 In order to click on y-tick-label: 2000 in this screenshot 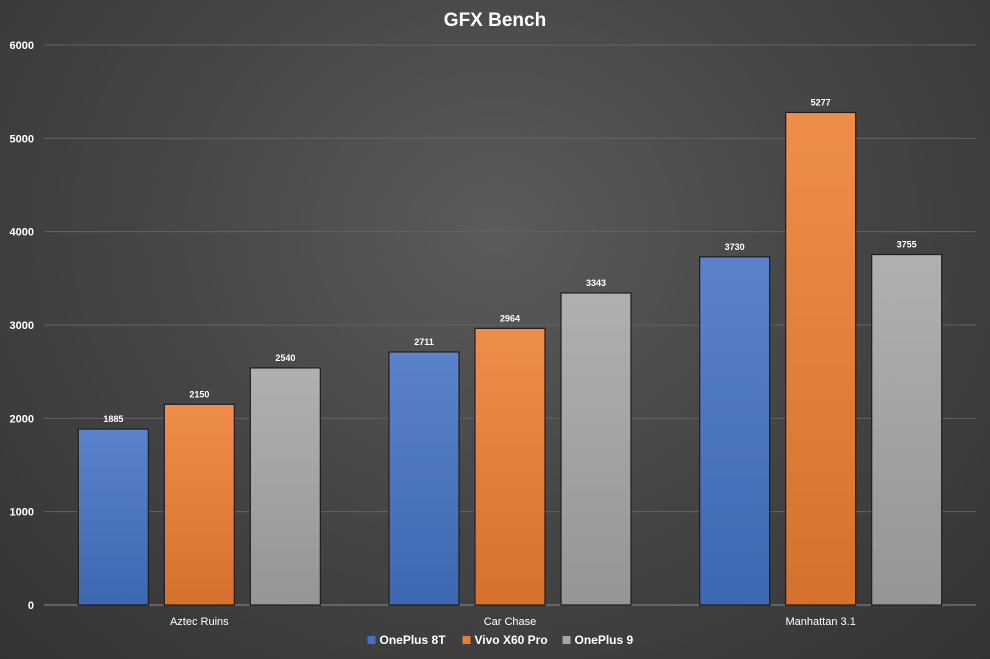, I will do `click(22, 419)`.